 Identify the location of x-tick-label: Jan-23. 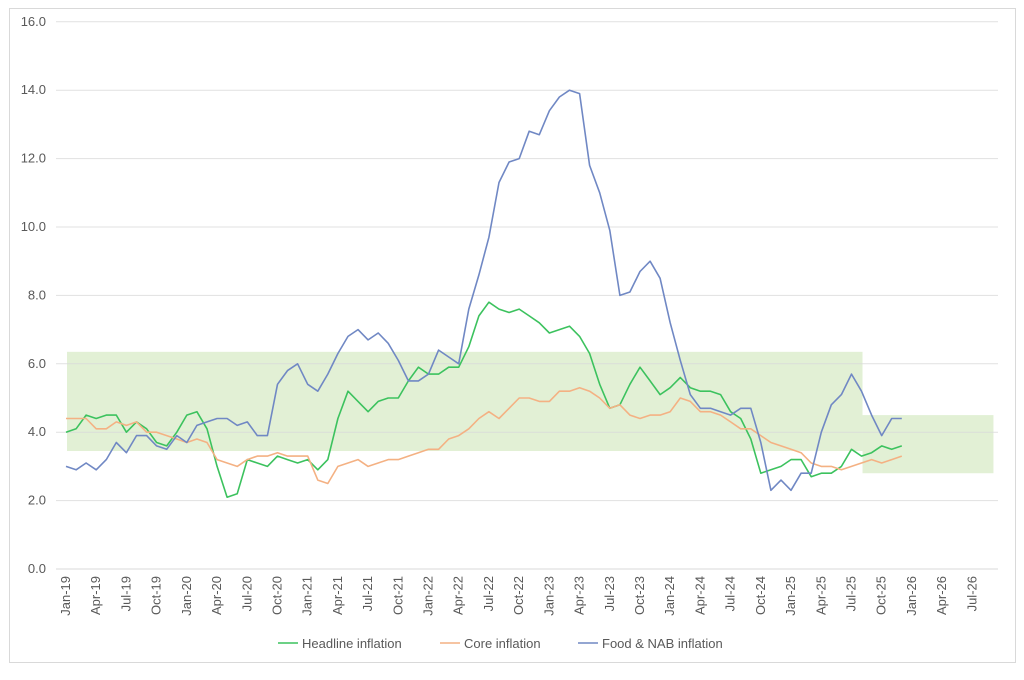
(548, 596).